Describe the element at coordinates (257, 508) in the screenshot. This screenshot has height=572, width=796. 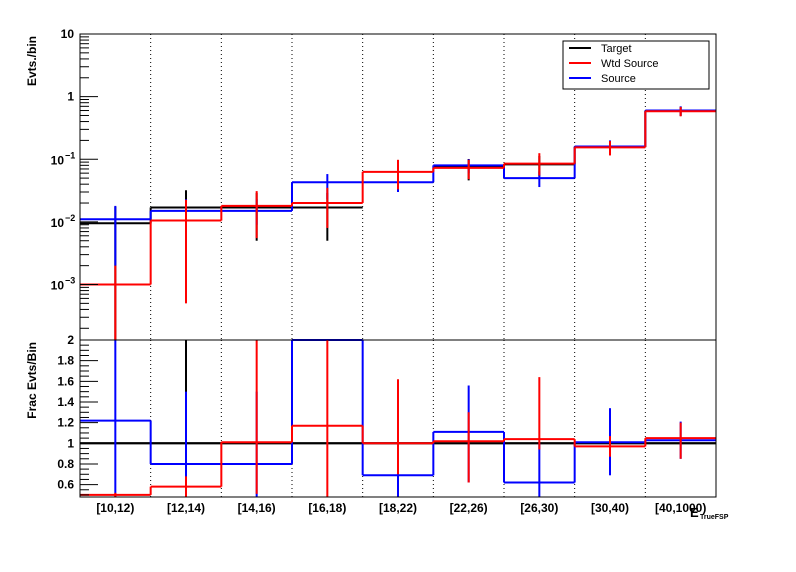
I see `x-category-label: [14,16)` at that location.